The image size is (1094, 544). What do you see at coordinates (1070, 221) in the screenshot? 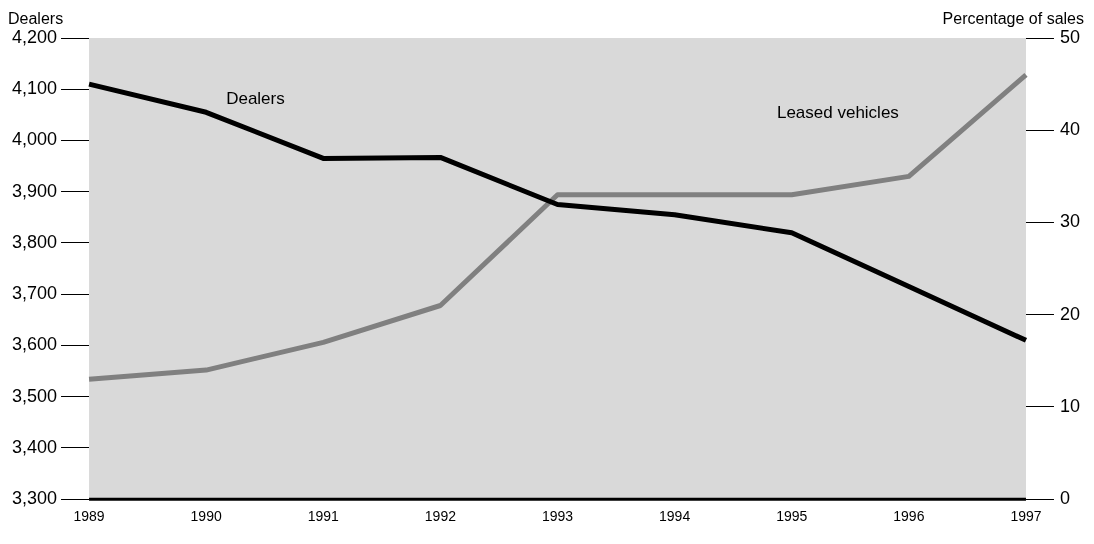
I see `y2-tick-label: 30` at bounding box center [1070, 221].